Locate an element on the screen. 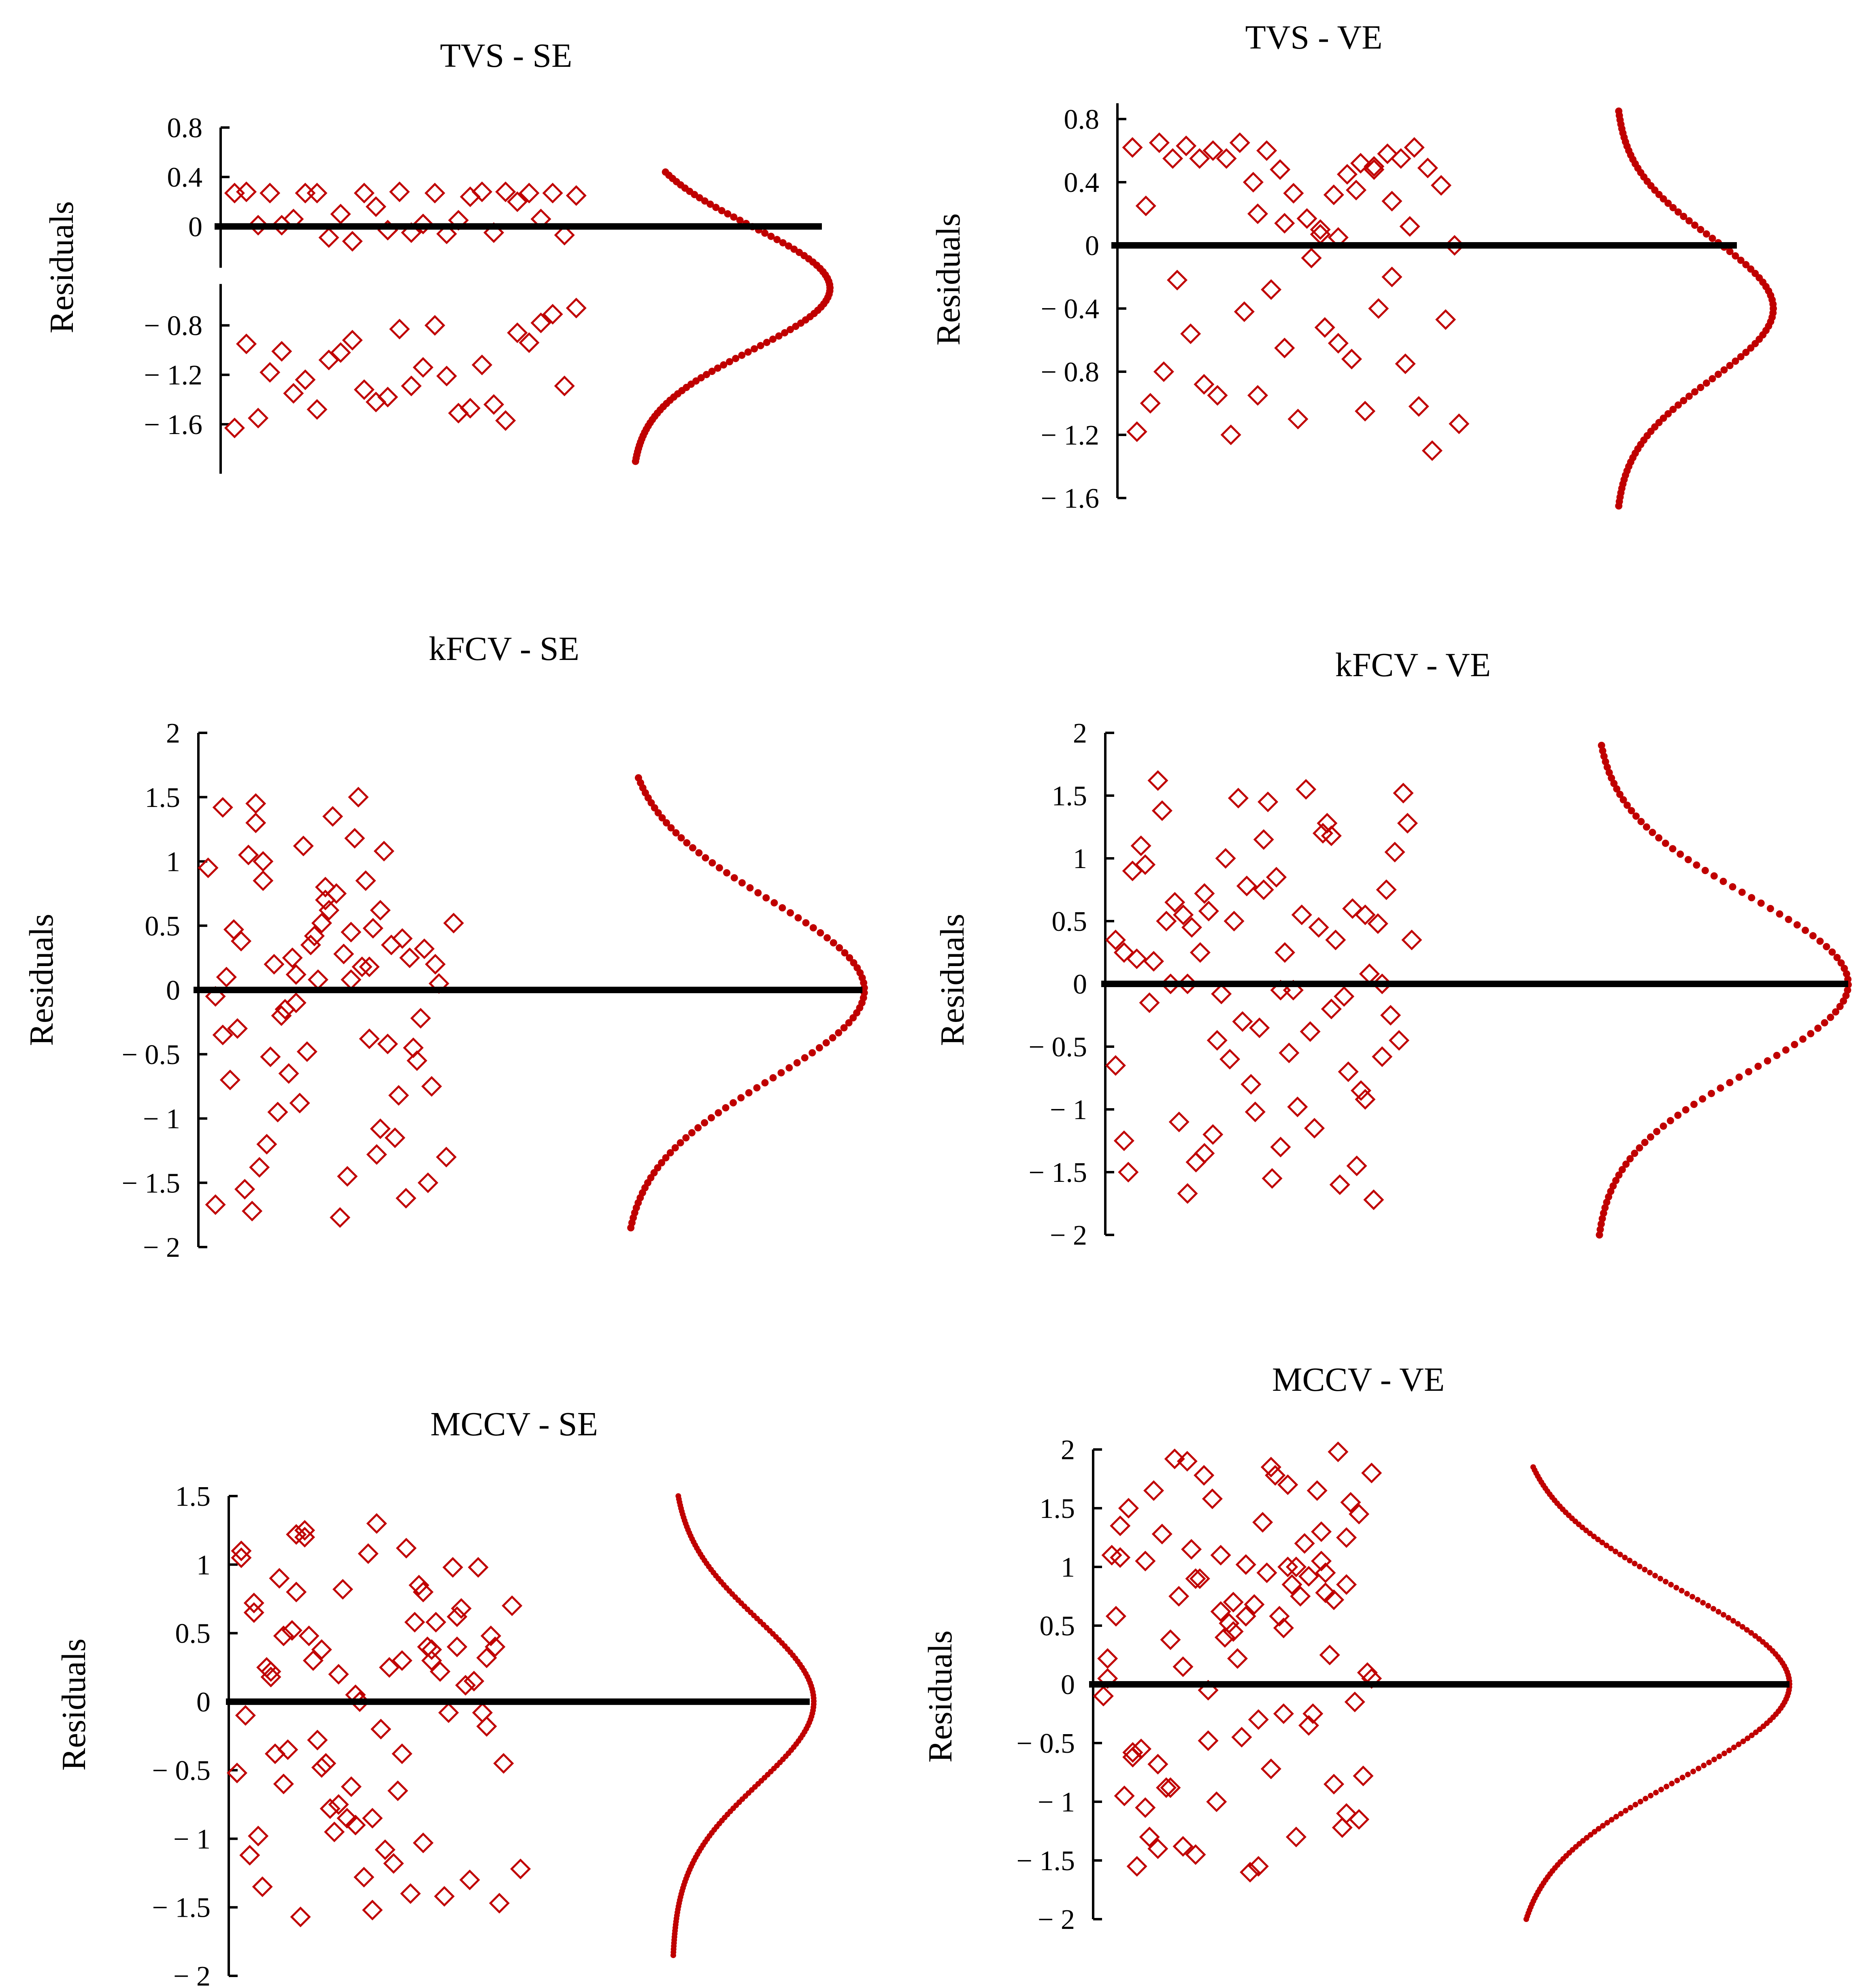  normal-curve is located at coordinates (1696, 308).